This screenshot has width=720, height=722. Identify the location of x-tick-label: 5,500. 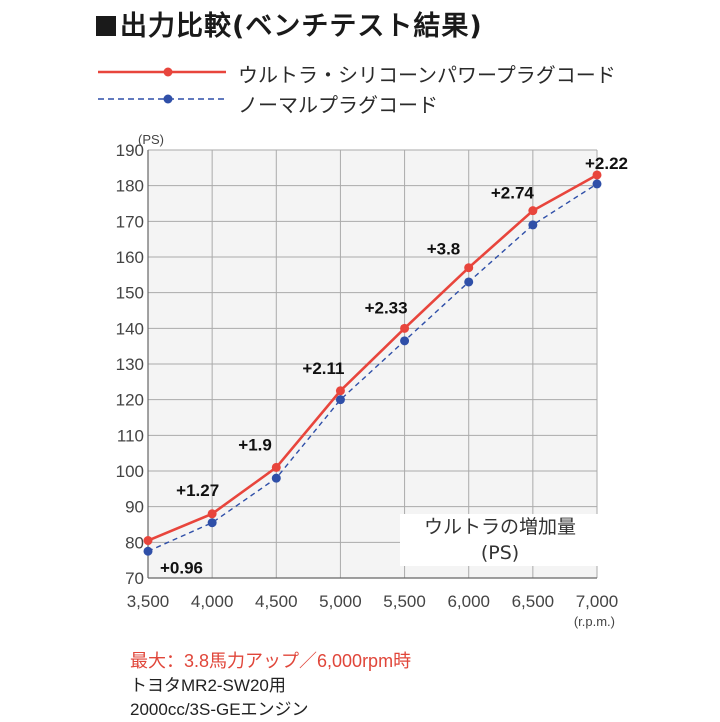
(404, 601).